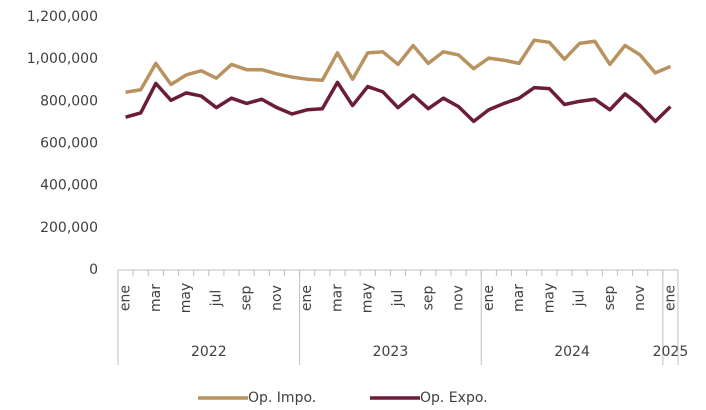  I want to click on y-tick-label: 400,000, so click(69, 186).